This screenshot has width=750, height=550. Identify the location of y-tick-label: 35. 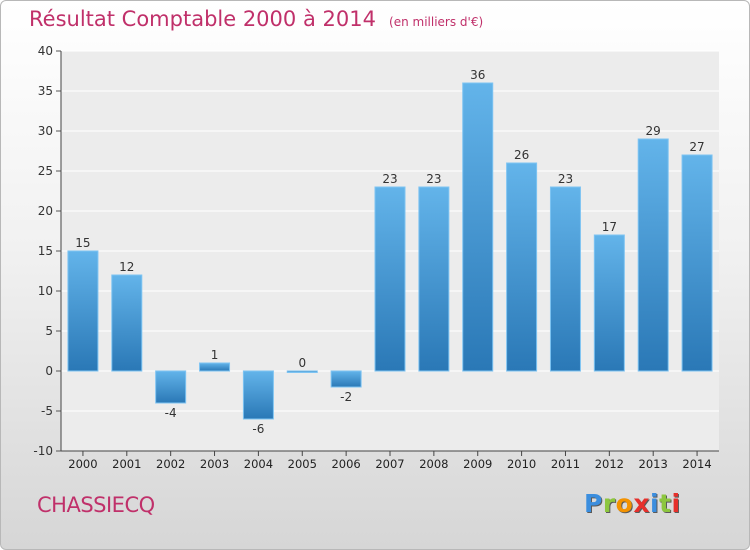
(45, 91).